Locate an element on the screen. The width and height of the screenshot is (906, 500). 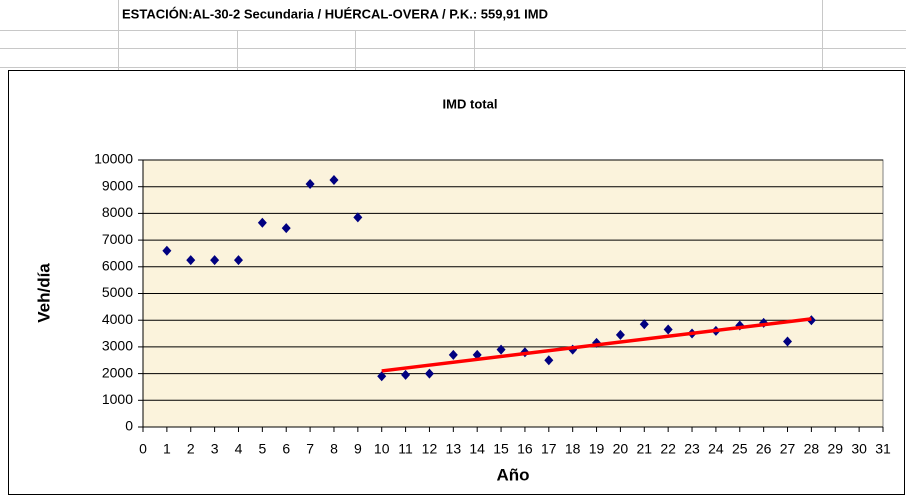
y-tick-label: 3000 is located at coordinates (117, 346).